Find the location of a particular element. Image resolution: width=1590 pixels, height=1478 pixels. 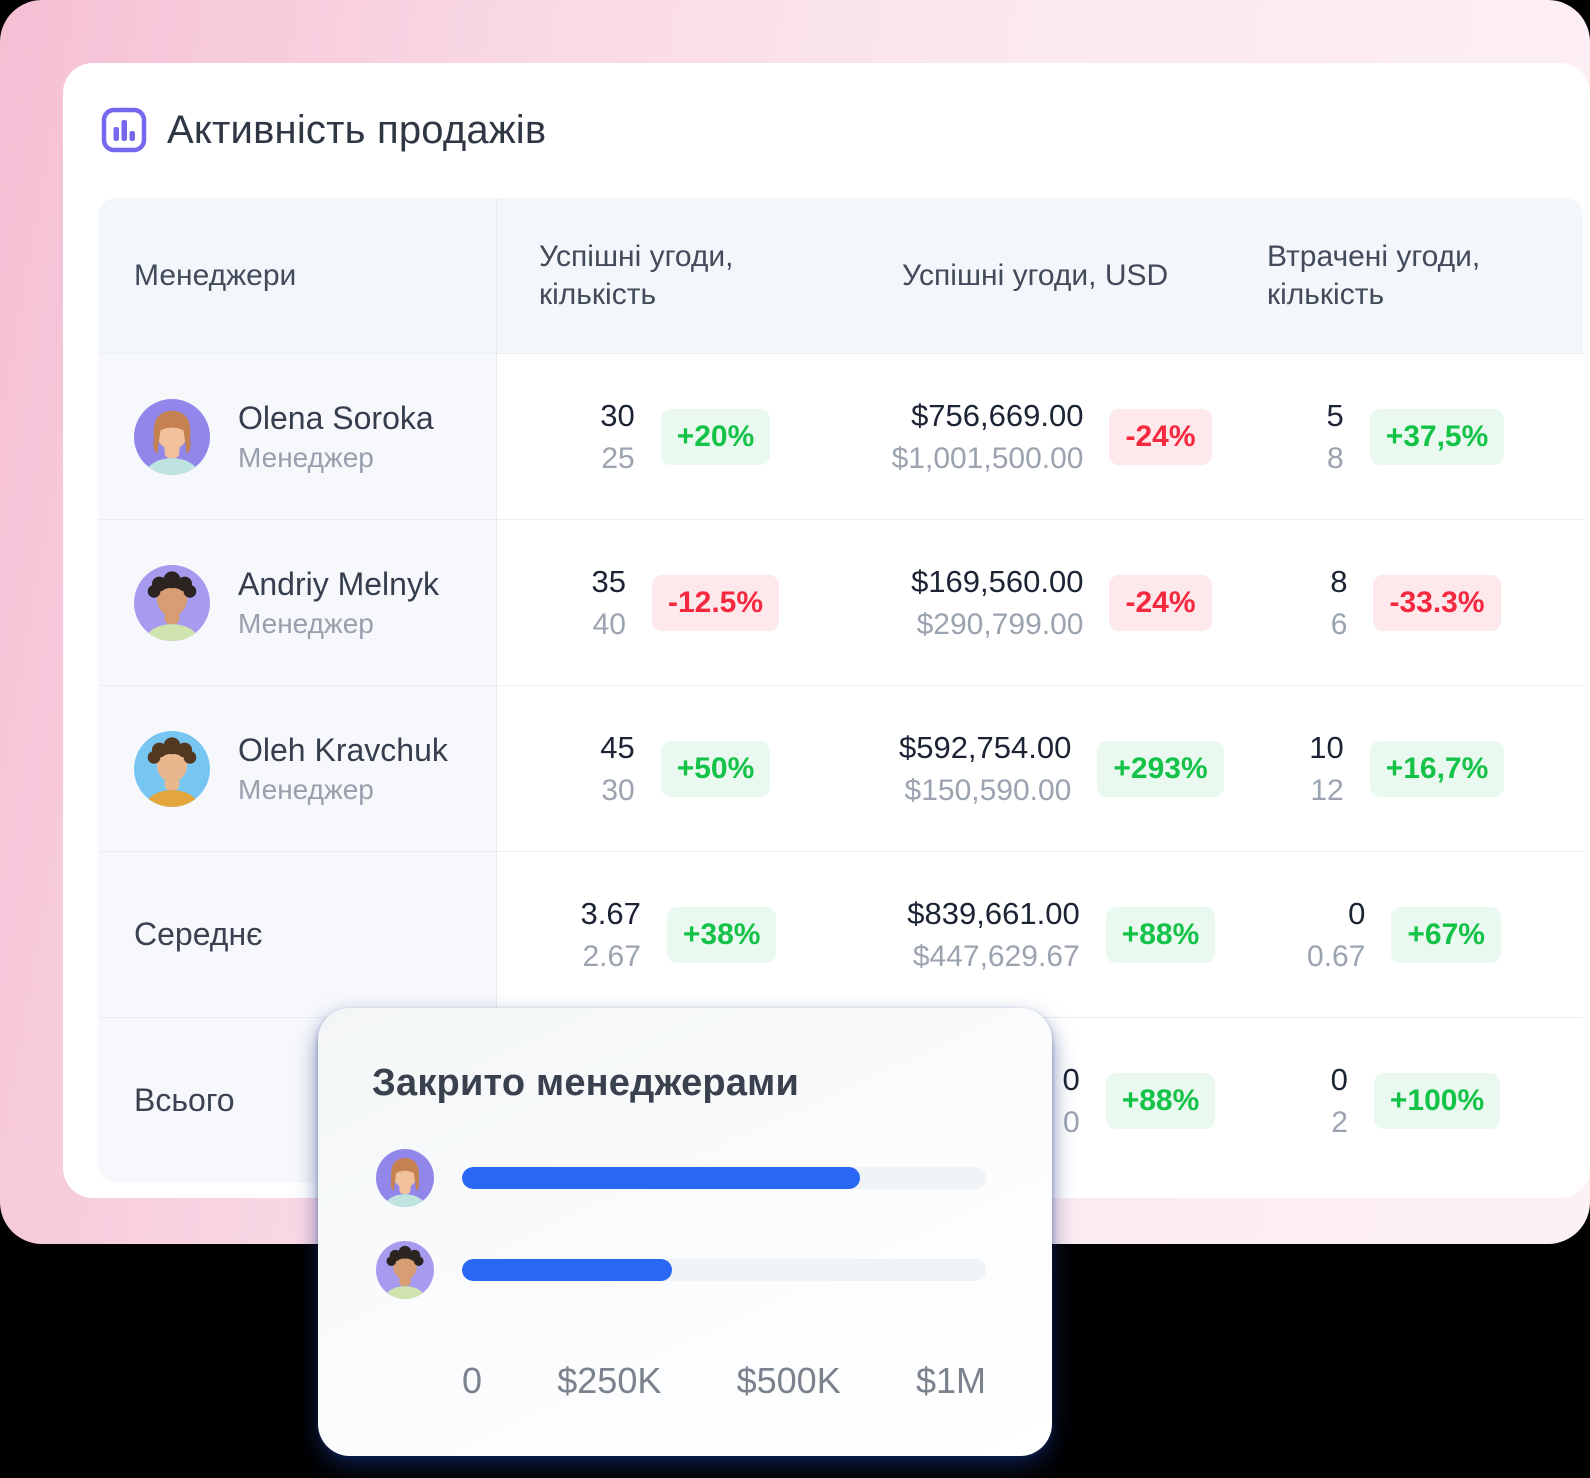

current-value: 8 is located at coordinates (1339, 581).